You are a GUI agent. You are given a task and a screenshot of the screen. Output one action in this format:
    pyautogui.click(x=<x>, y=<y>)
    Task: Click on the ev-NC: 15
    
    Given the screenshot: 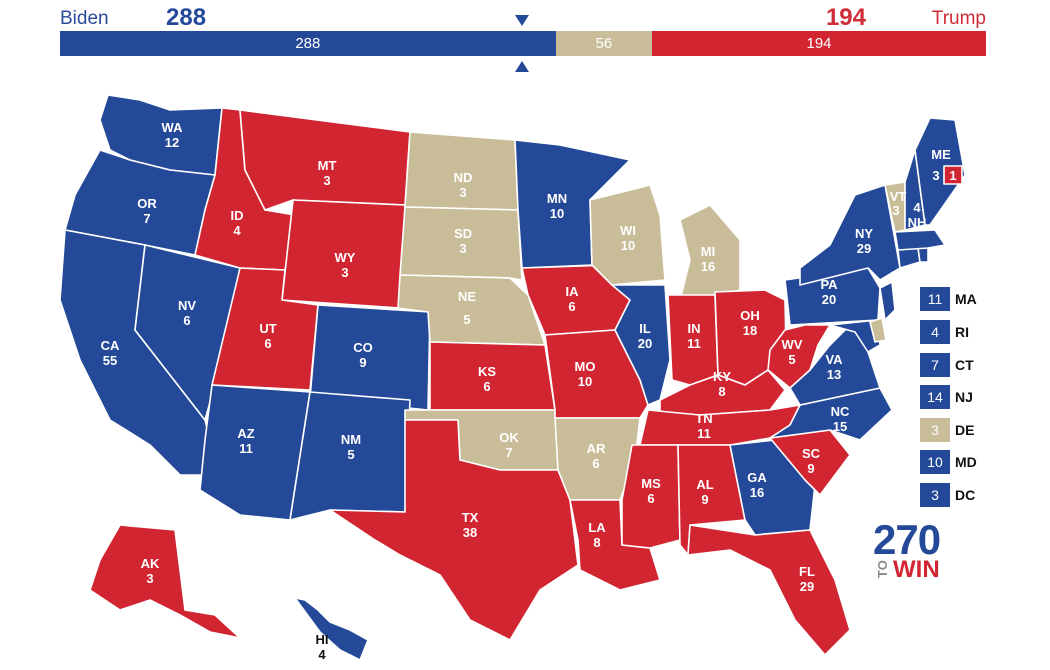 What is the action you would take?
    pyautogui.click(x=840, y=426)
    